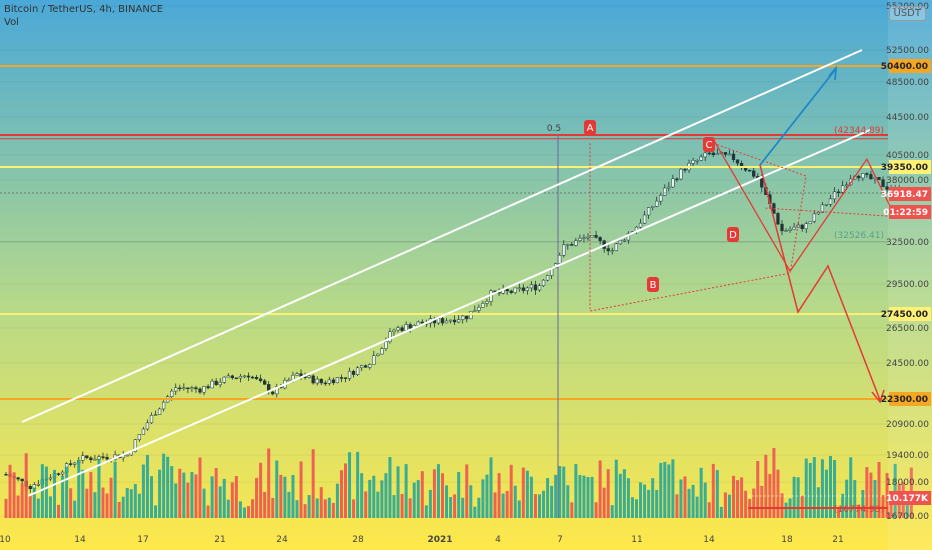 The width and height of the screenshot is (932, 550). I want to click on symbol-title: Bitcoin / TetherUS, 4h, BINANCE, so click(84, 9).